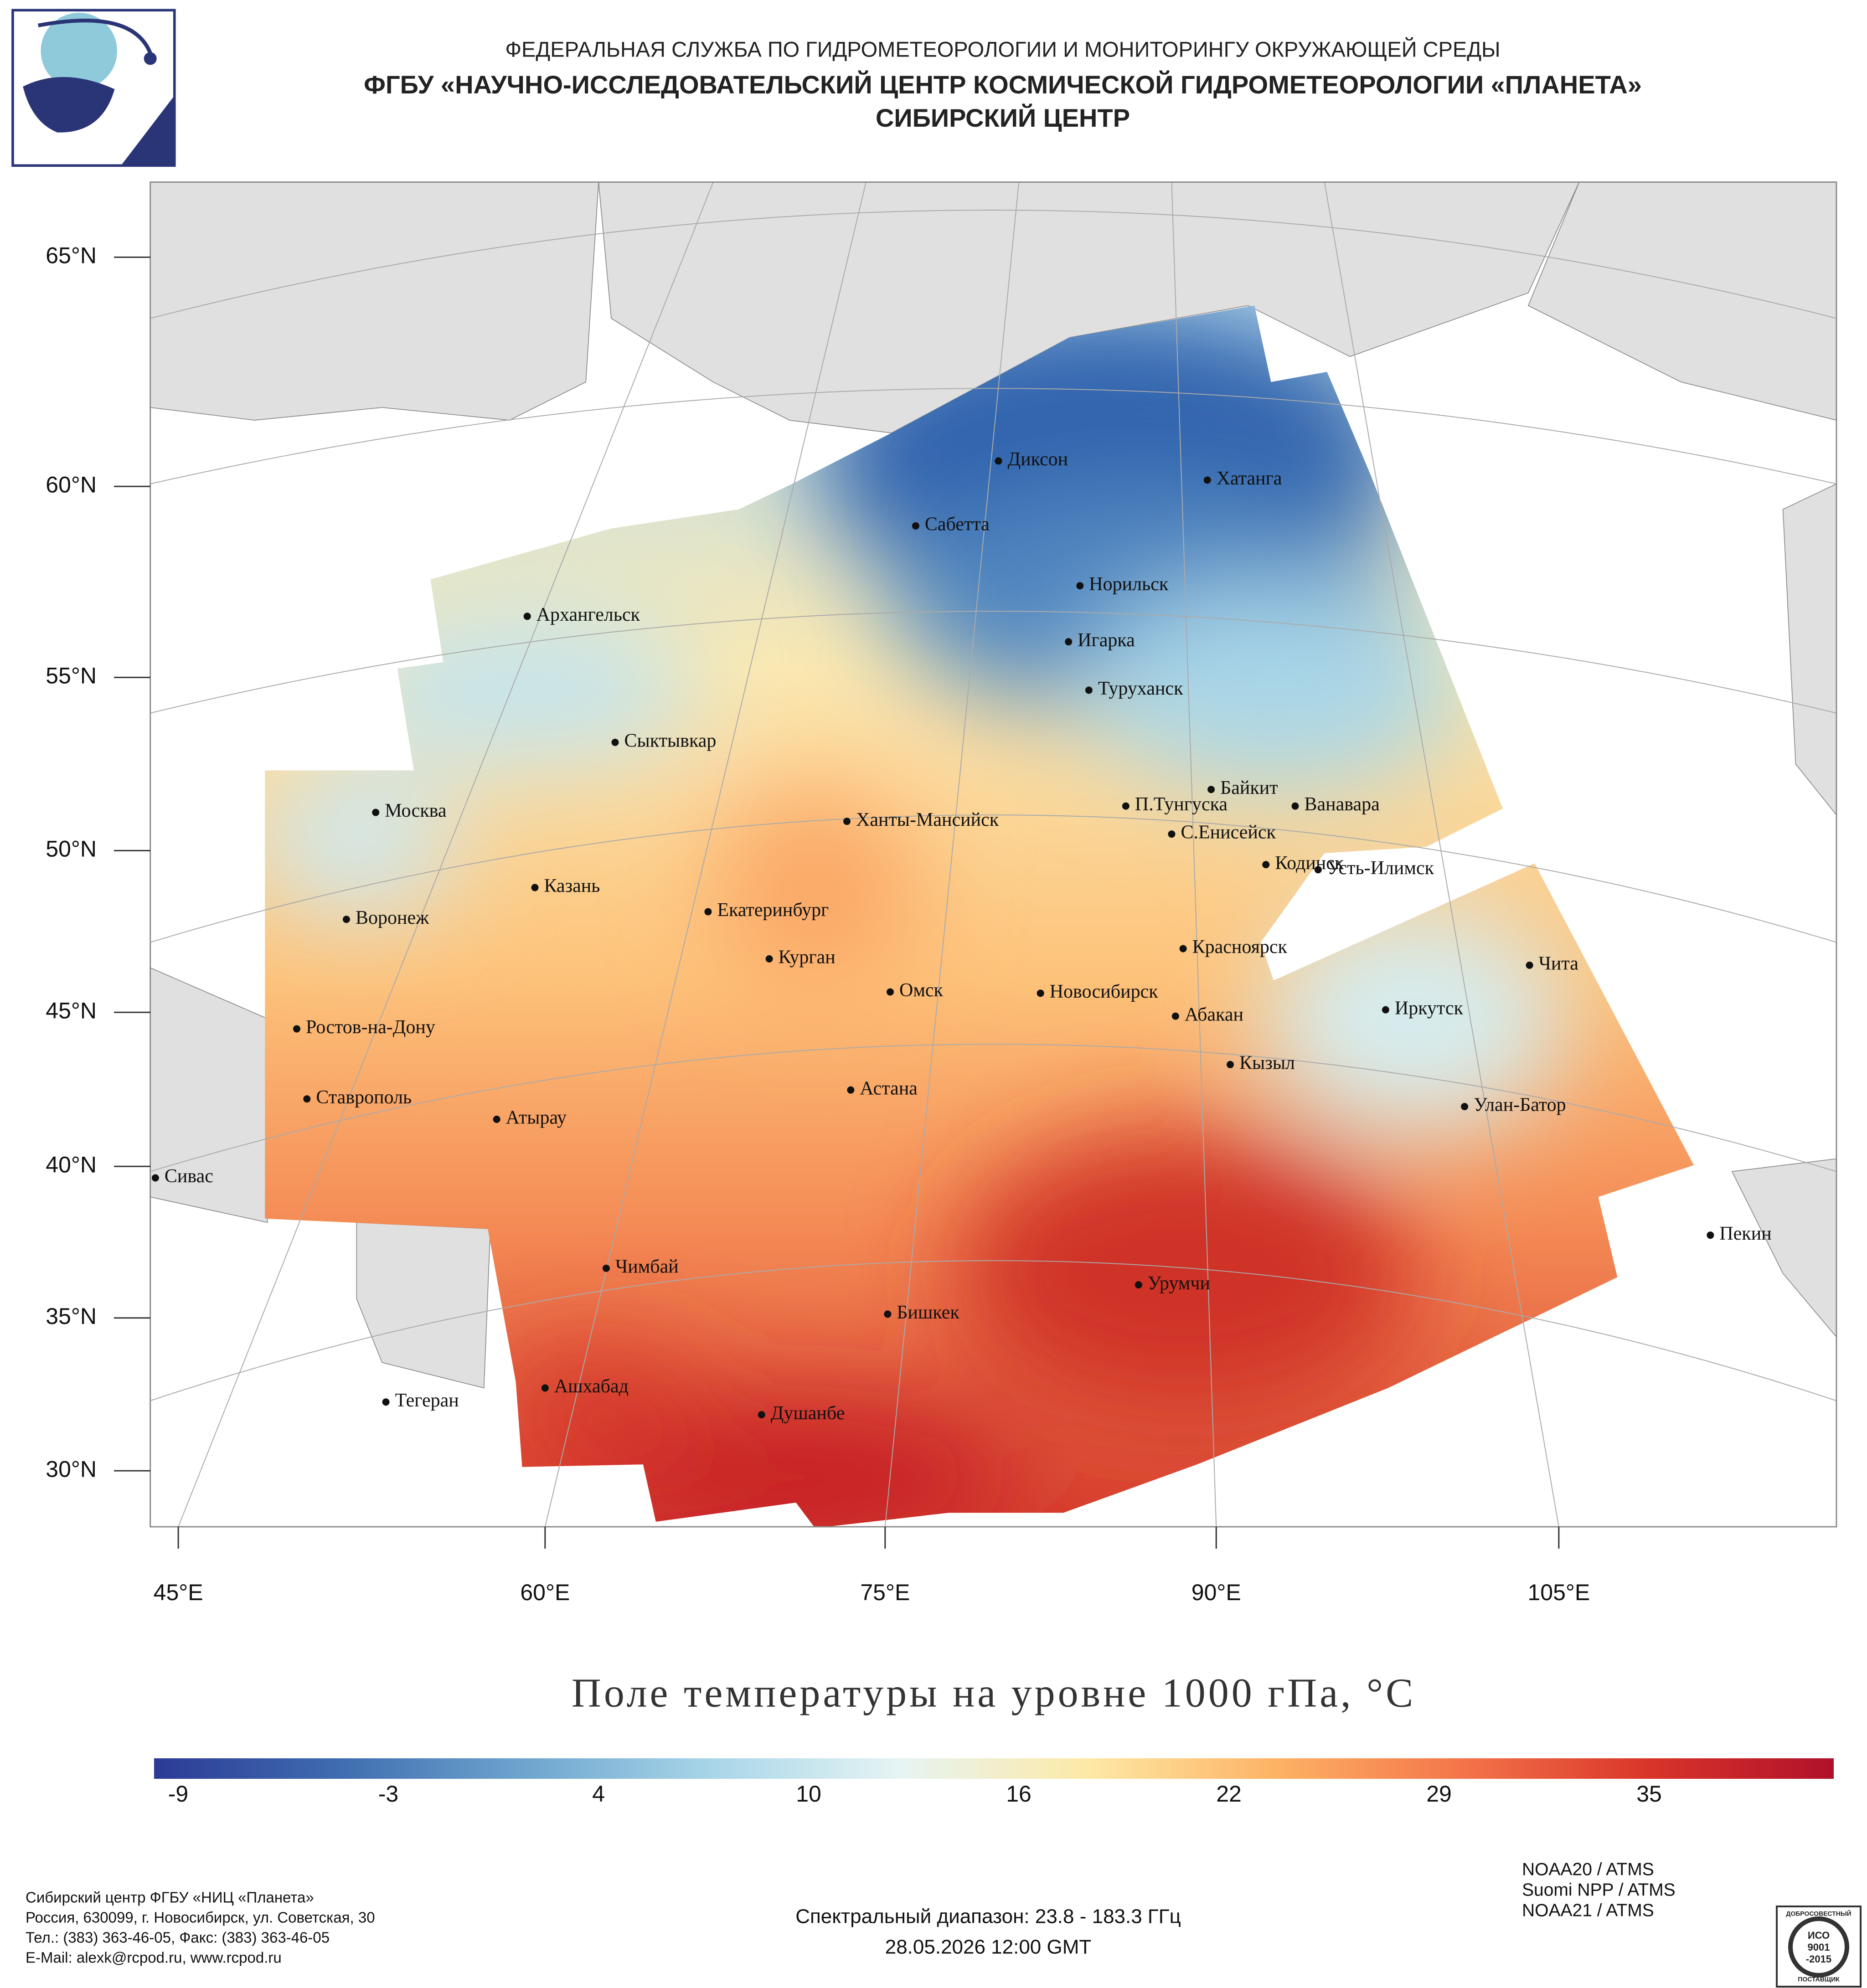 Image resolution: width=1867 pixels, height=1988 pixels. What do you see at coordinates (1588, 1869) in the screenshot?
I see `satellite: NOAA20 / ATMS` at bounding box center [1588, 1869].